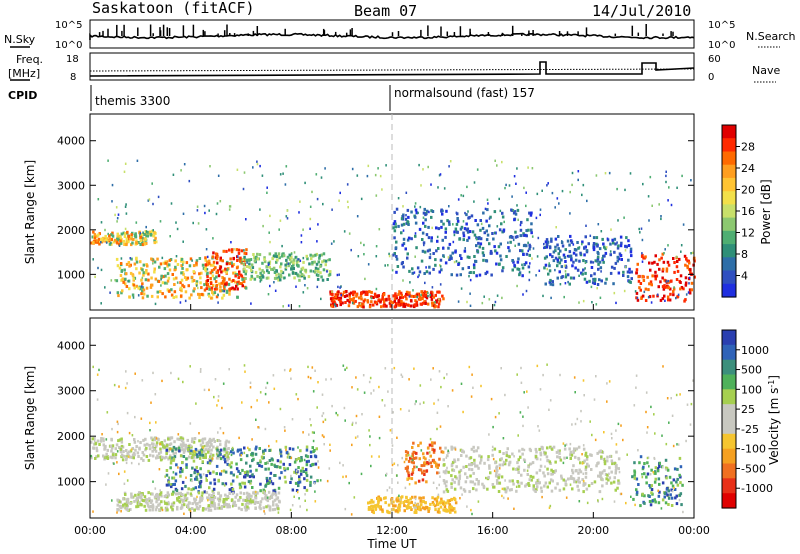  I want to click on x-tick-label: 20:00, so click(593, 530).